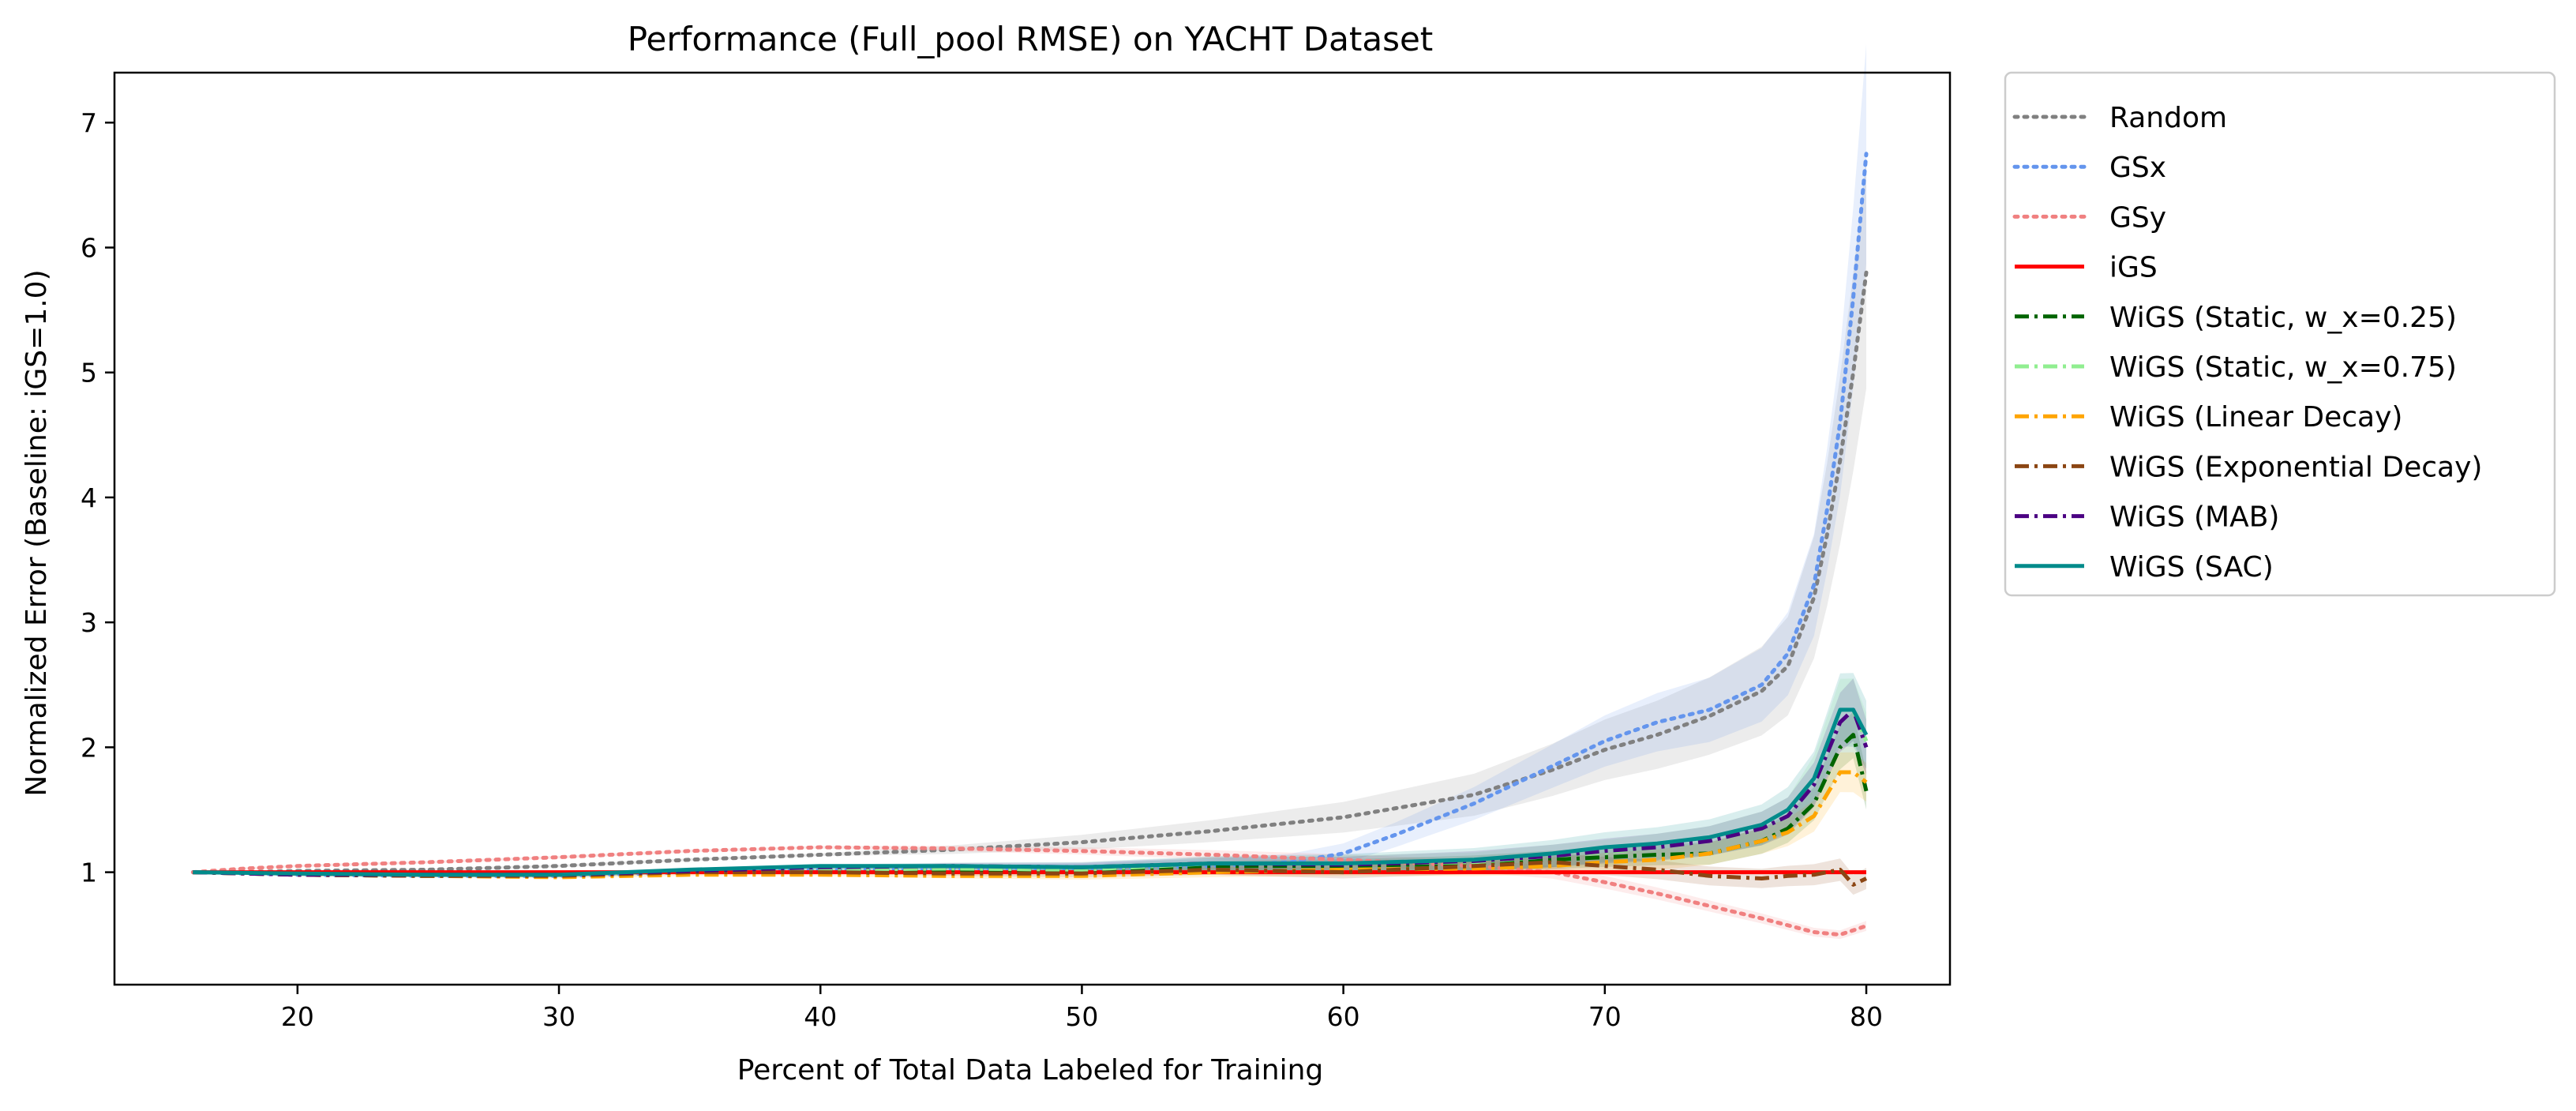  I want to click on y-tick-label: 5, so click(89, 373).